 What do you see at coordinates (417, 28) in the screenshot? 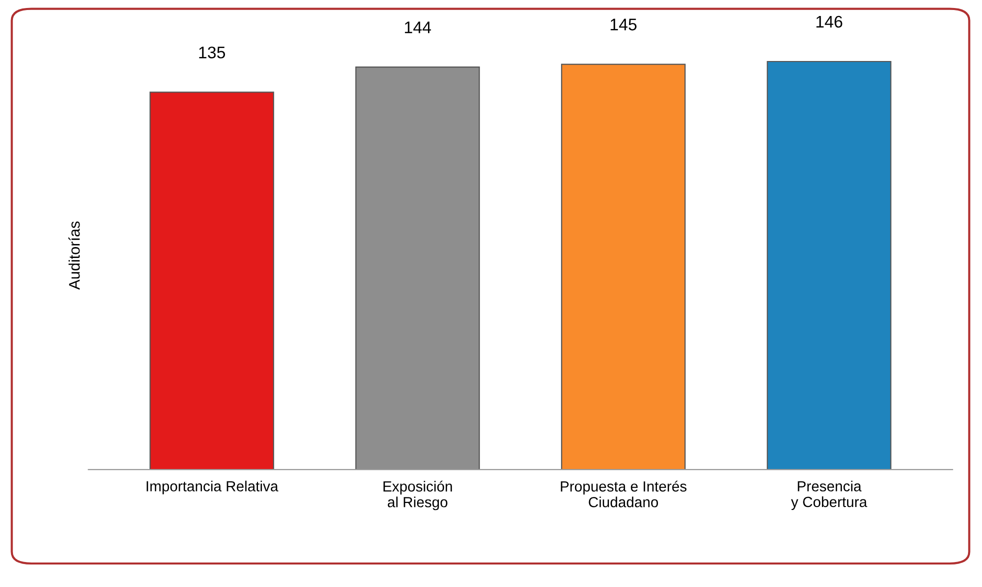
I see `data-label: 144` at bounding box center [417, 28].